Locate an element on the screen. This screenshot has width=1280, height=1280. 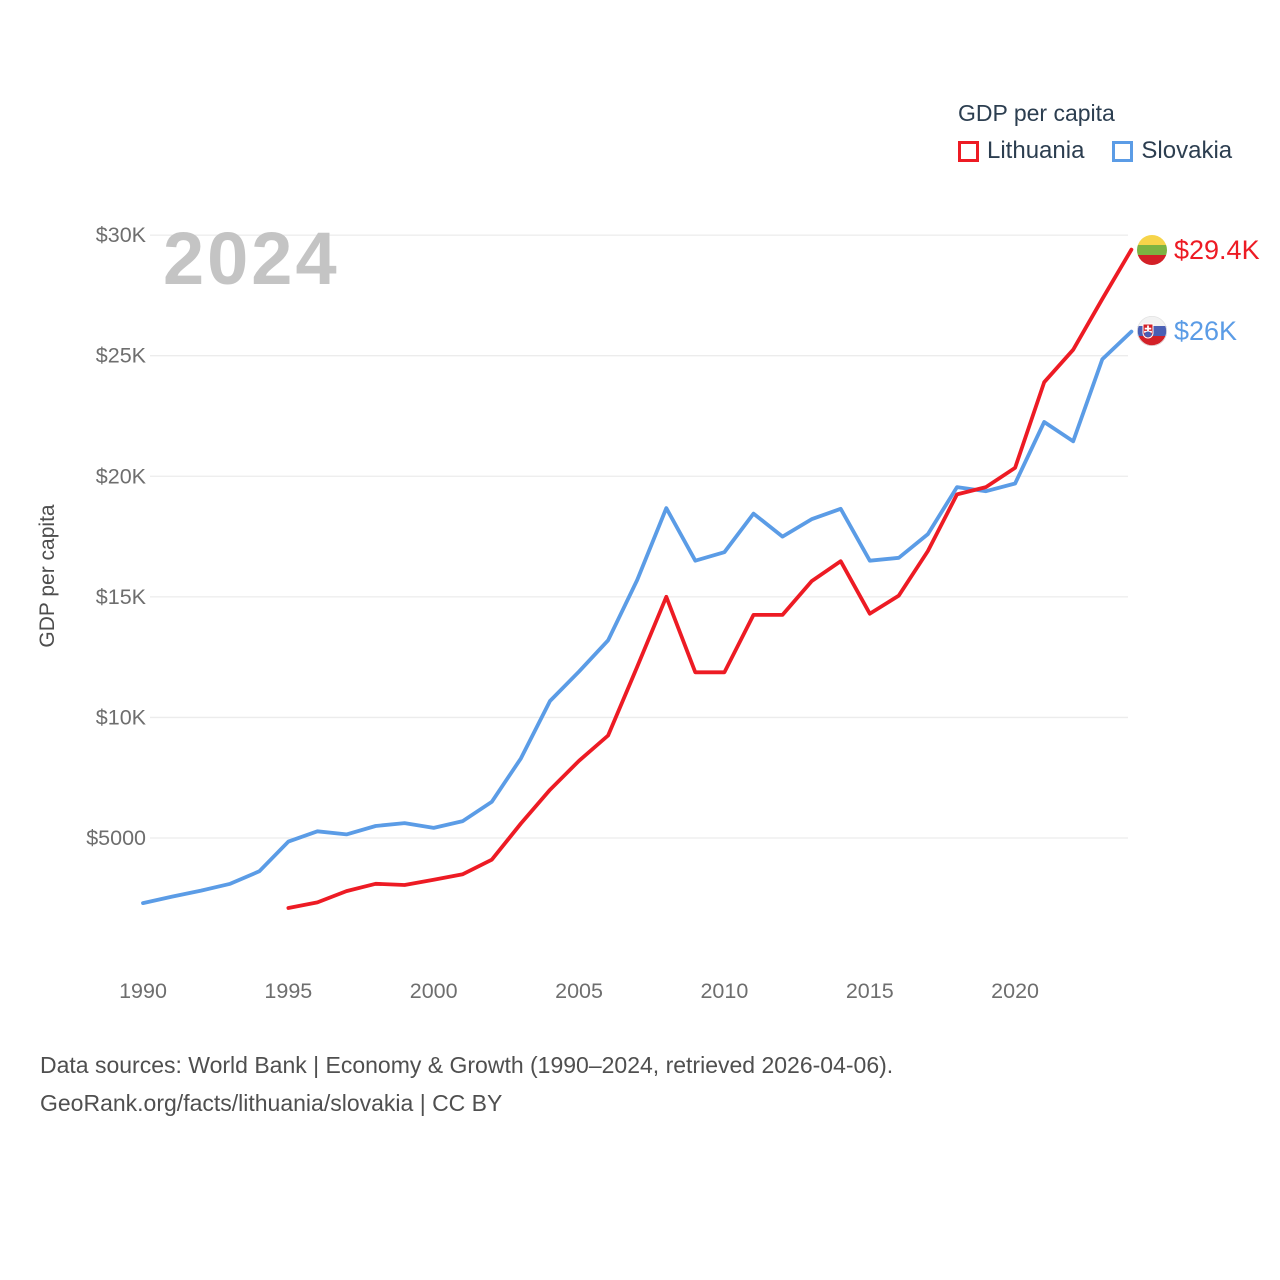
x-tick-label: 1995 is located at coordinates (288, 991).